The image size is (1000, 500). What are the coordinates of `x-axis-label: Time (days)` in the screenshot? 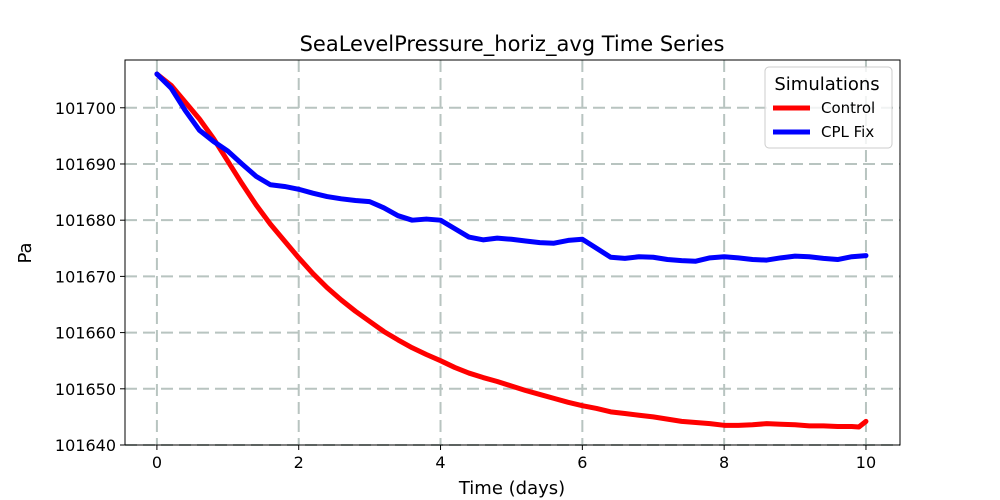 It's located at (511, 488).